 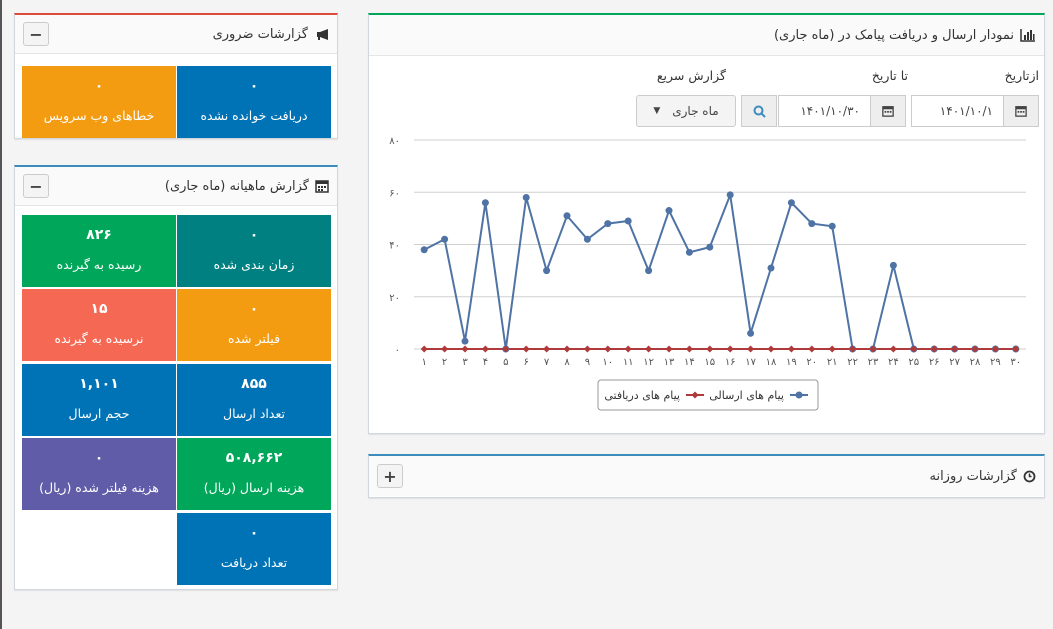 What do you see at coordinates (254, 251) in the screenshot?
I see `tile-scheduled: ۰ زمان بندی شده` at bounding box center [254, 251].